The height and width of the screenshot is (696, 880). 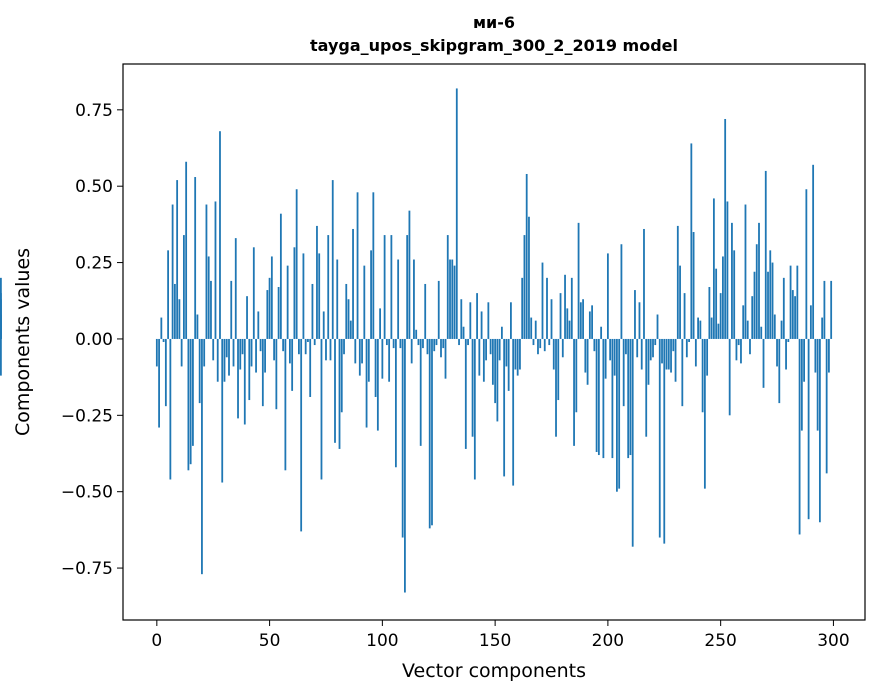 What do you see at coordinates (23, 342) in the screenshot?
I see `y-axis-label: Components values` at bounding box center [23, 342].